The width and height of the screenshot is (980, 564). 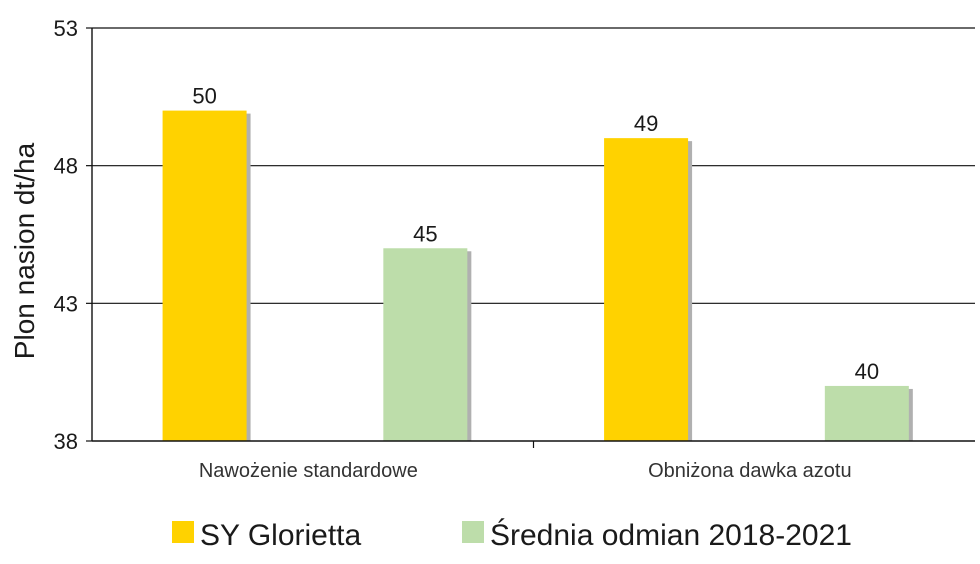 I want to click on y-tick-label: 48, so click(x=66, y=166).